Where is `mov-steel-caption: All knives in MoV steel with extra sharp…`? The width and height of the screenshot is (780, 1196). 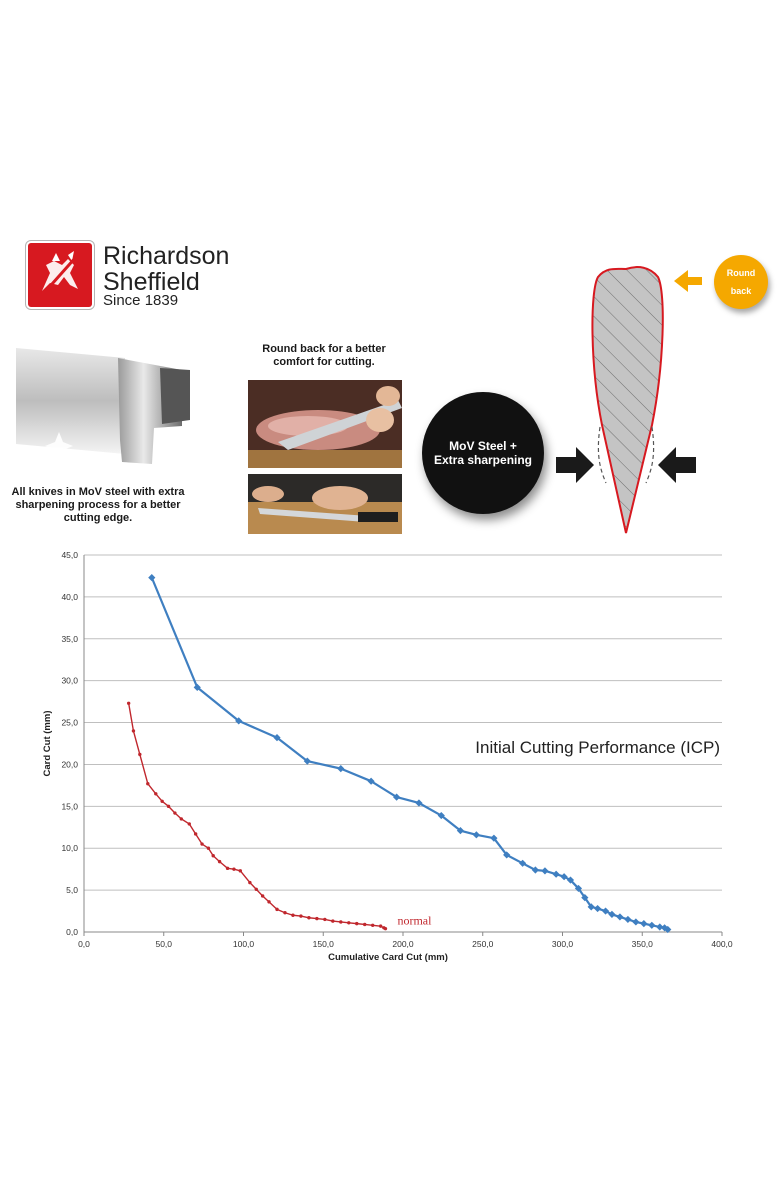
mov-steel-caption: All knives in MoV steel with extra sharp… is located at coordinates (98, 505).